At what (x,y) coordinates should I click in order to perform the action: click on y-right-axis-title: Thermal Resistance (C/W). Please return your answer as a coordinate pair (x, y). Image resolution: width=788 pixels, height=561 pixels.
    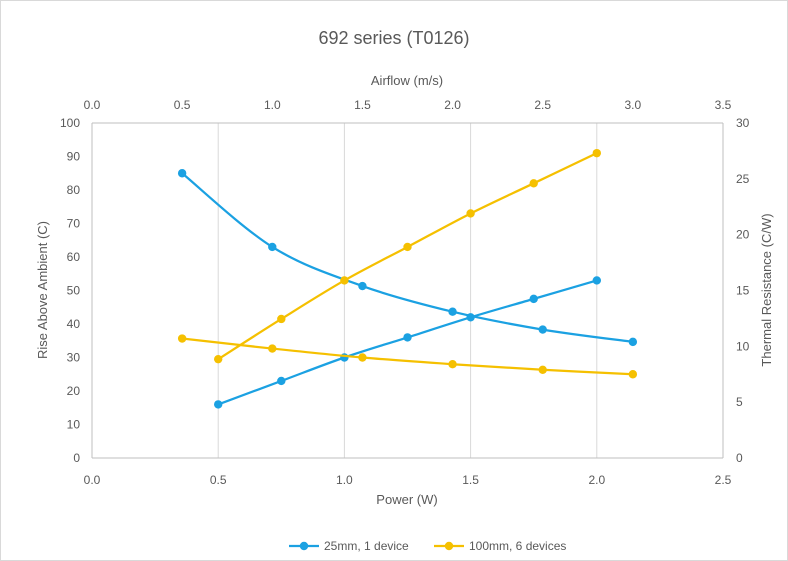
    Looking at the image, I should click on (766, 289).